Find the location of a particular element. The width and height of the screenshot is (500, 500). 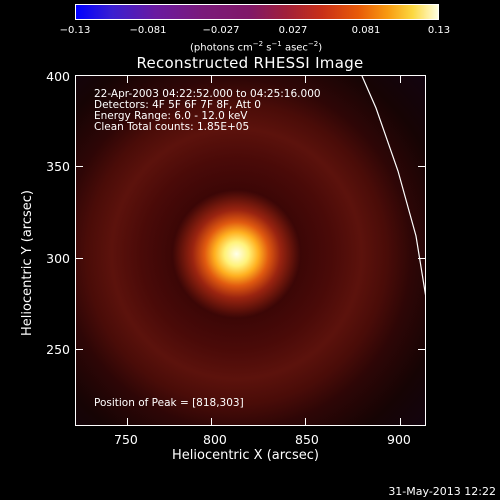

y-tick-label: 400 is located at coordinates (58, 76).